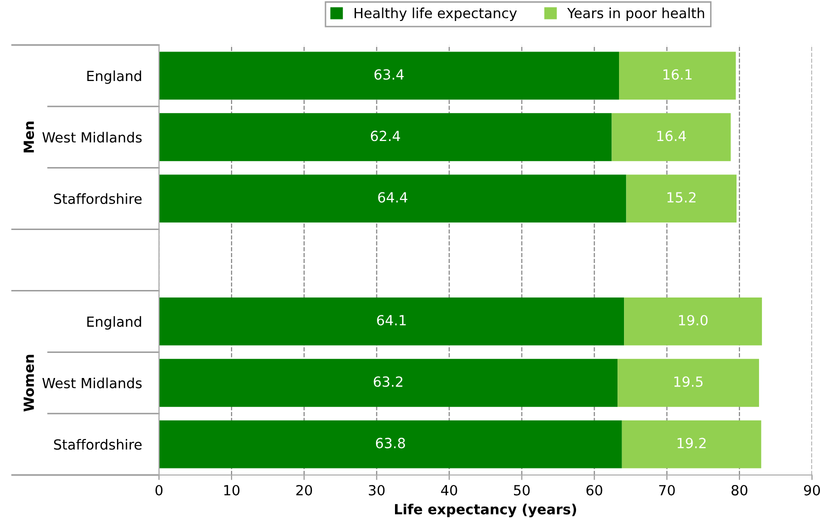  What do you see at coordinates (671, 136) in the screenshot?
I see `data-label: 16.4` at bounding box center [671, 136].